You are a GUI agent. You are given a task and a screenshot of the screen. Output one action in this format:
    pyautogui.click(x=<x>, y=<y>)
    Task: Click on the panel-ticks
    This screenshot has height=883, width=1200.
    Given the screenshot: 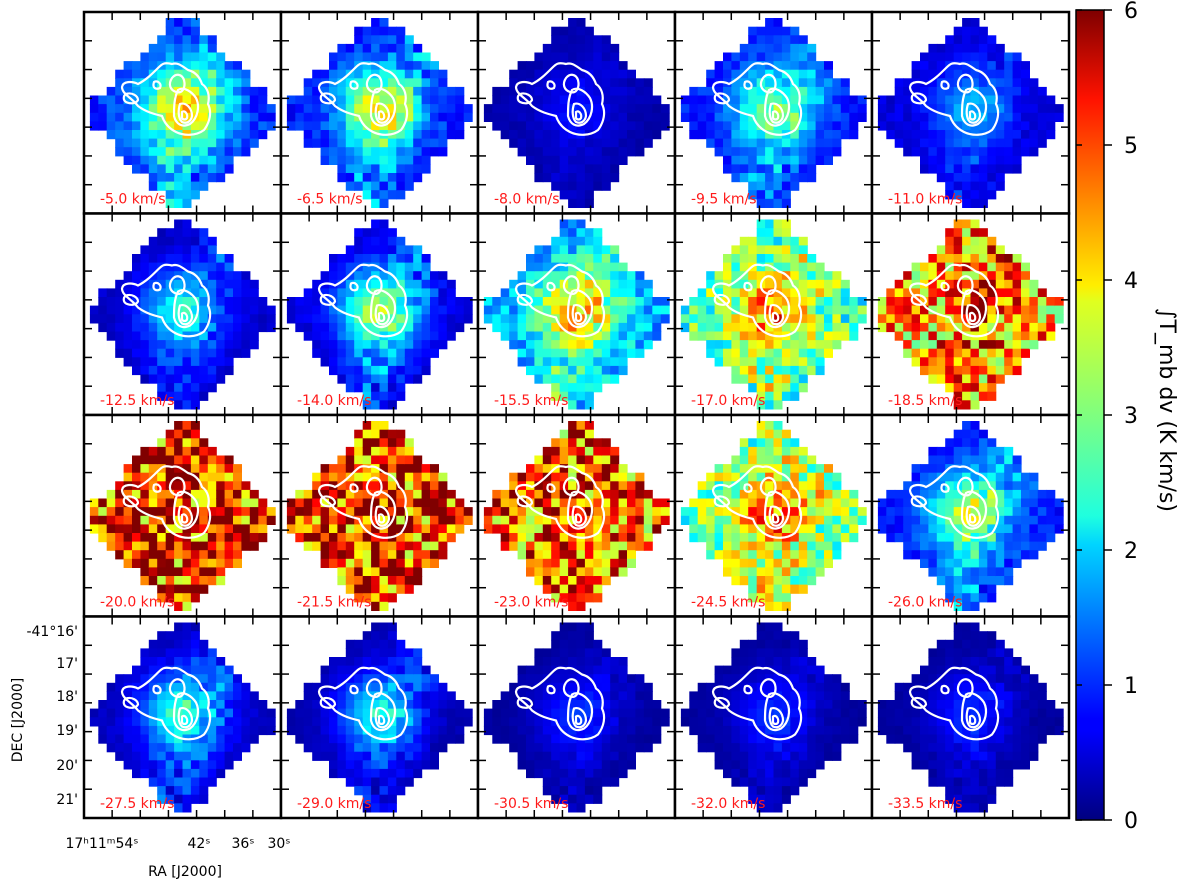 What is the action you would take?
    pyautogui.click(x=379, y=314)
    